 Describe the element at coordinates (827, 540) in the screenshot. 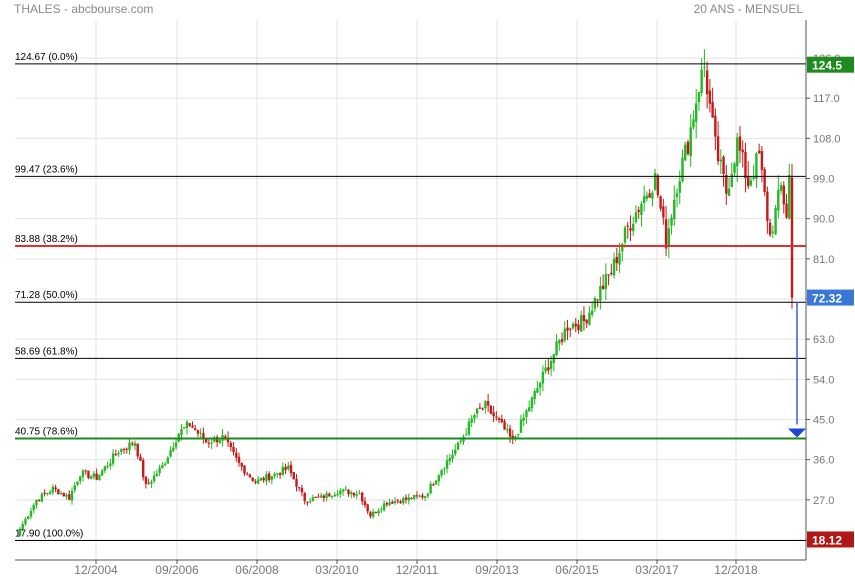

I see `badge-label: 18.12` at that location.